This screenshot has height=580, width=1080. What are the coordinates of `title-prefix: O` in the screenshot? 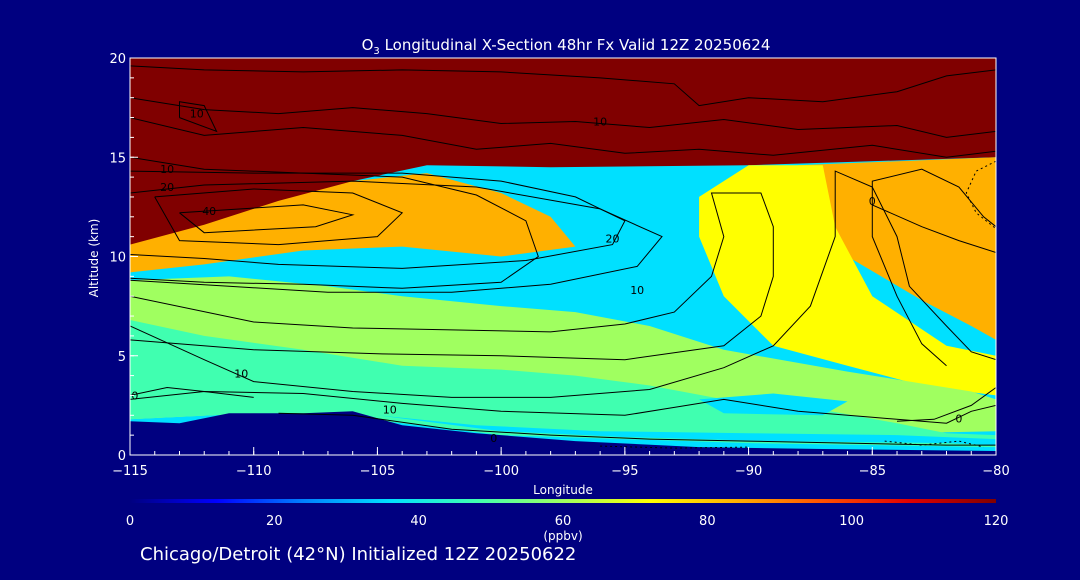 It's located at (368, 45).